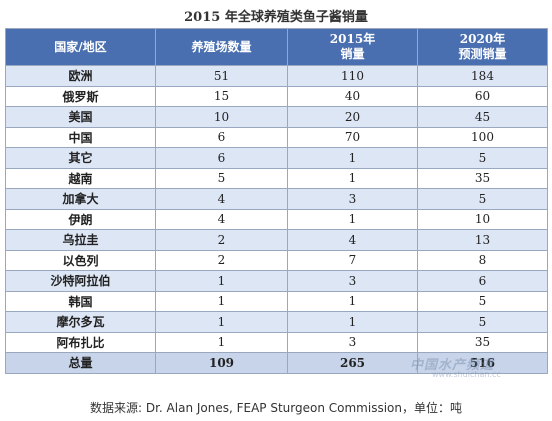 This screenshot has height=421, width=552. I want to click on table-row: 美国 10 20 45, so click(277, 117).